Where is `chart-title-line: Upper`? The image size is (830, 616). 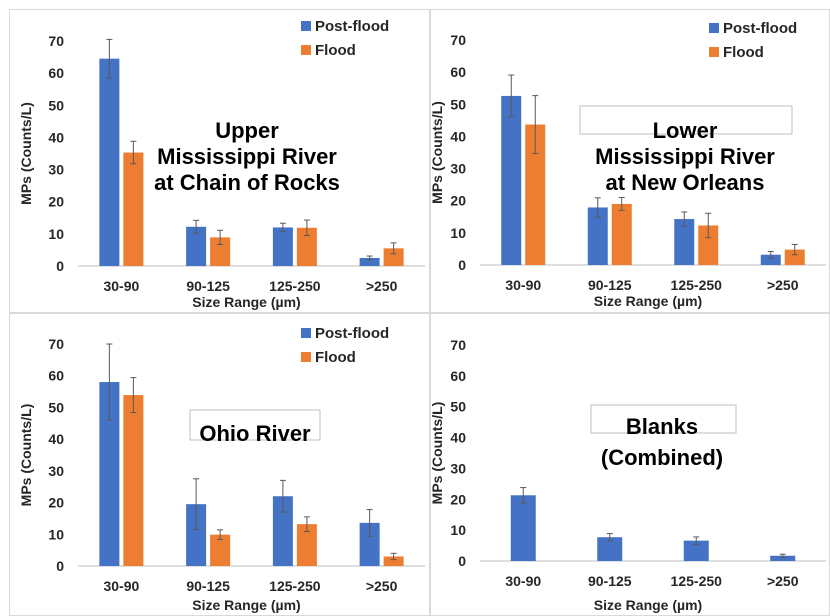 chart-title-line: Upper is located at coordinates (247, 130).